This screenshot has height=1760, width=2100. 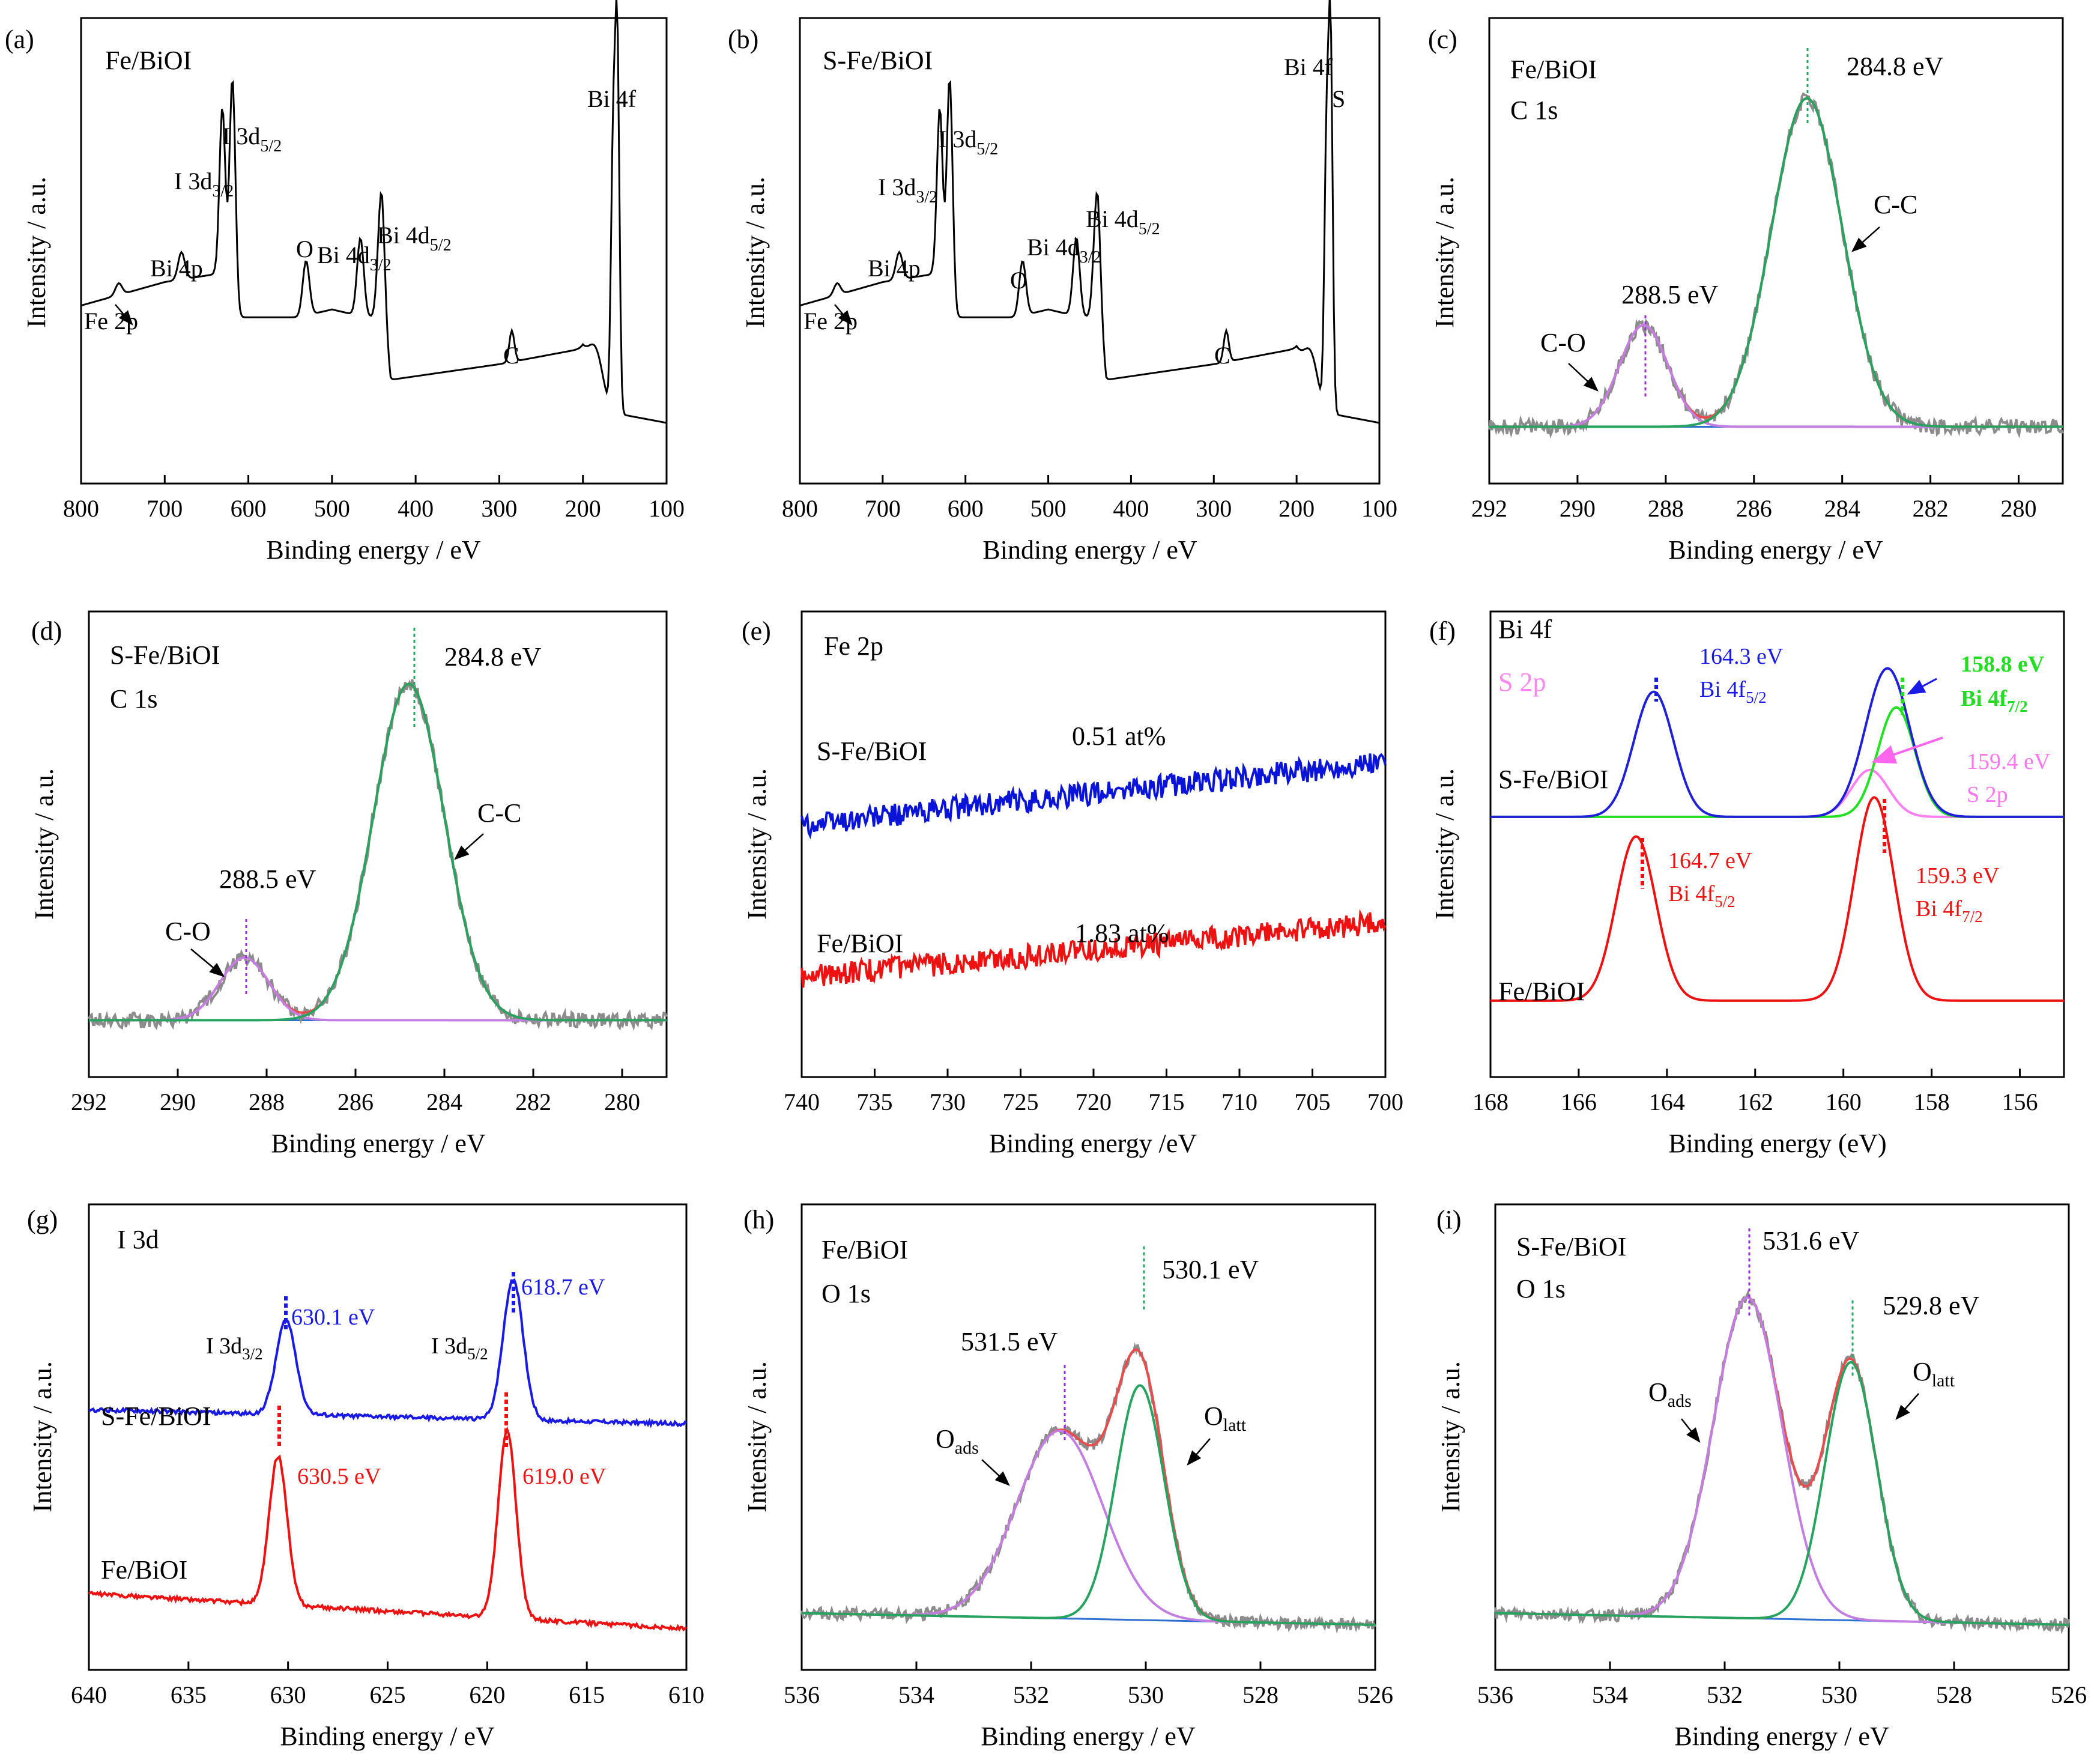 I want to click on x-tick-label: 500, so click(x=1048, y=509).